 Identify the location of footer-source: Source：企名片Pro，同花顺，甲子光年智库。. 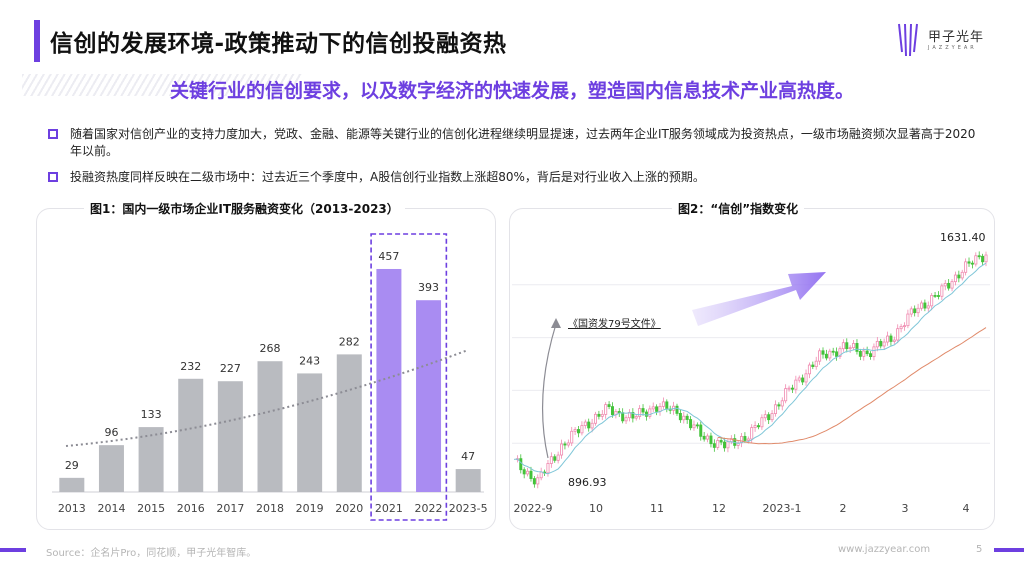
(151, 553).